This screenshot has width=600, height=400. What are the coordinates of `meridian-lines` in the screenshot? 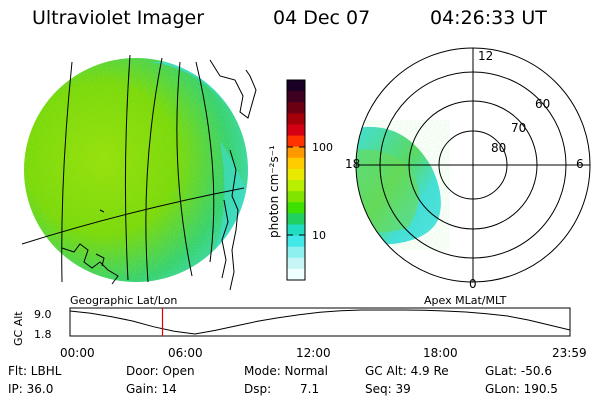 It's located at (138, 168).